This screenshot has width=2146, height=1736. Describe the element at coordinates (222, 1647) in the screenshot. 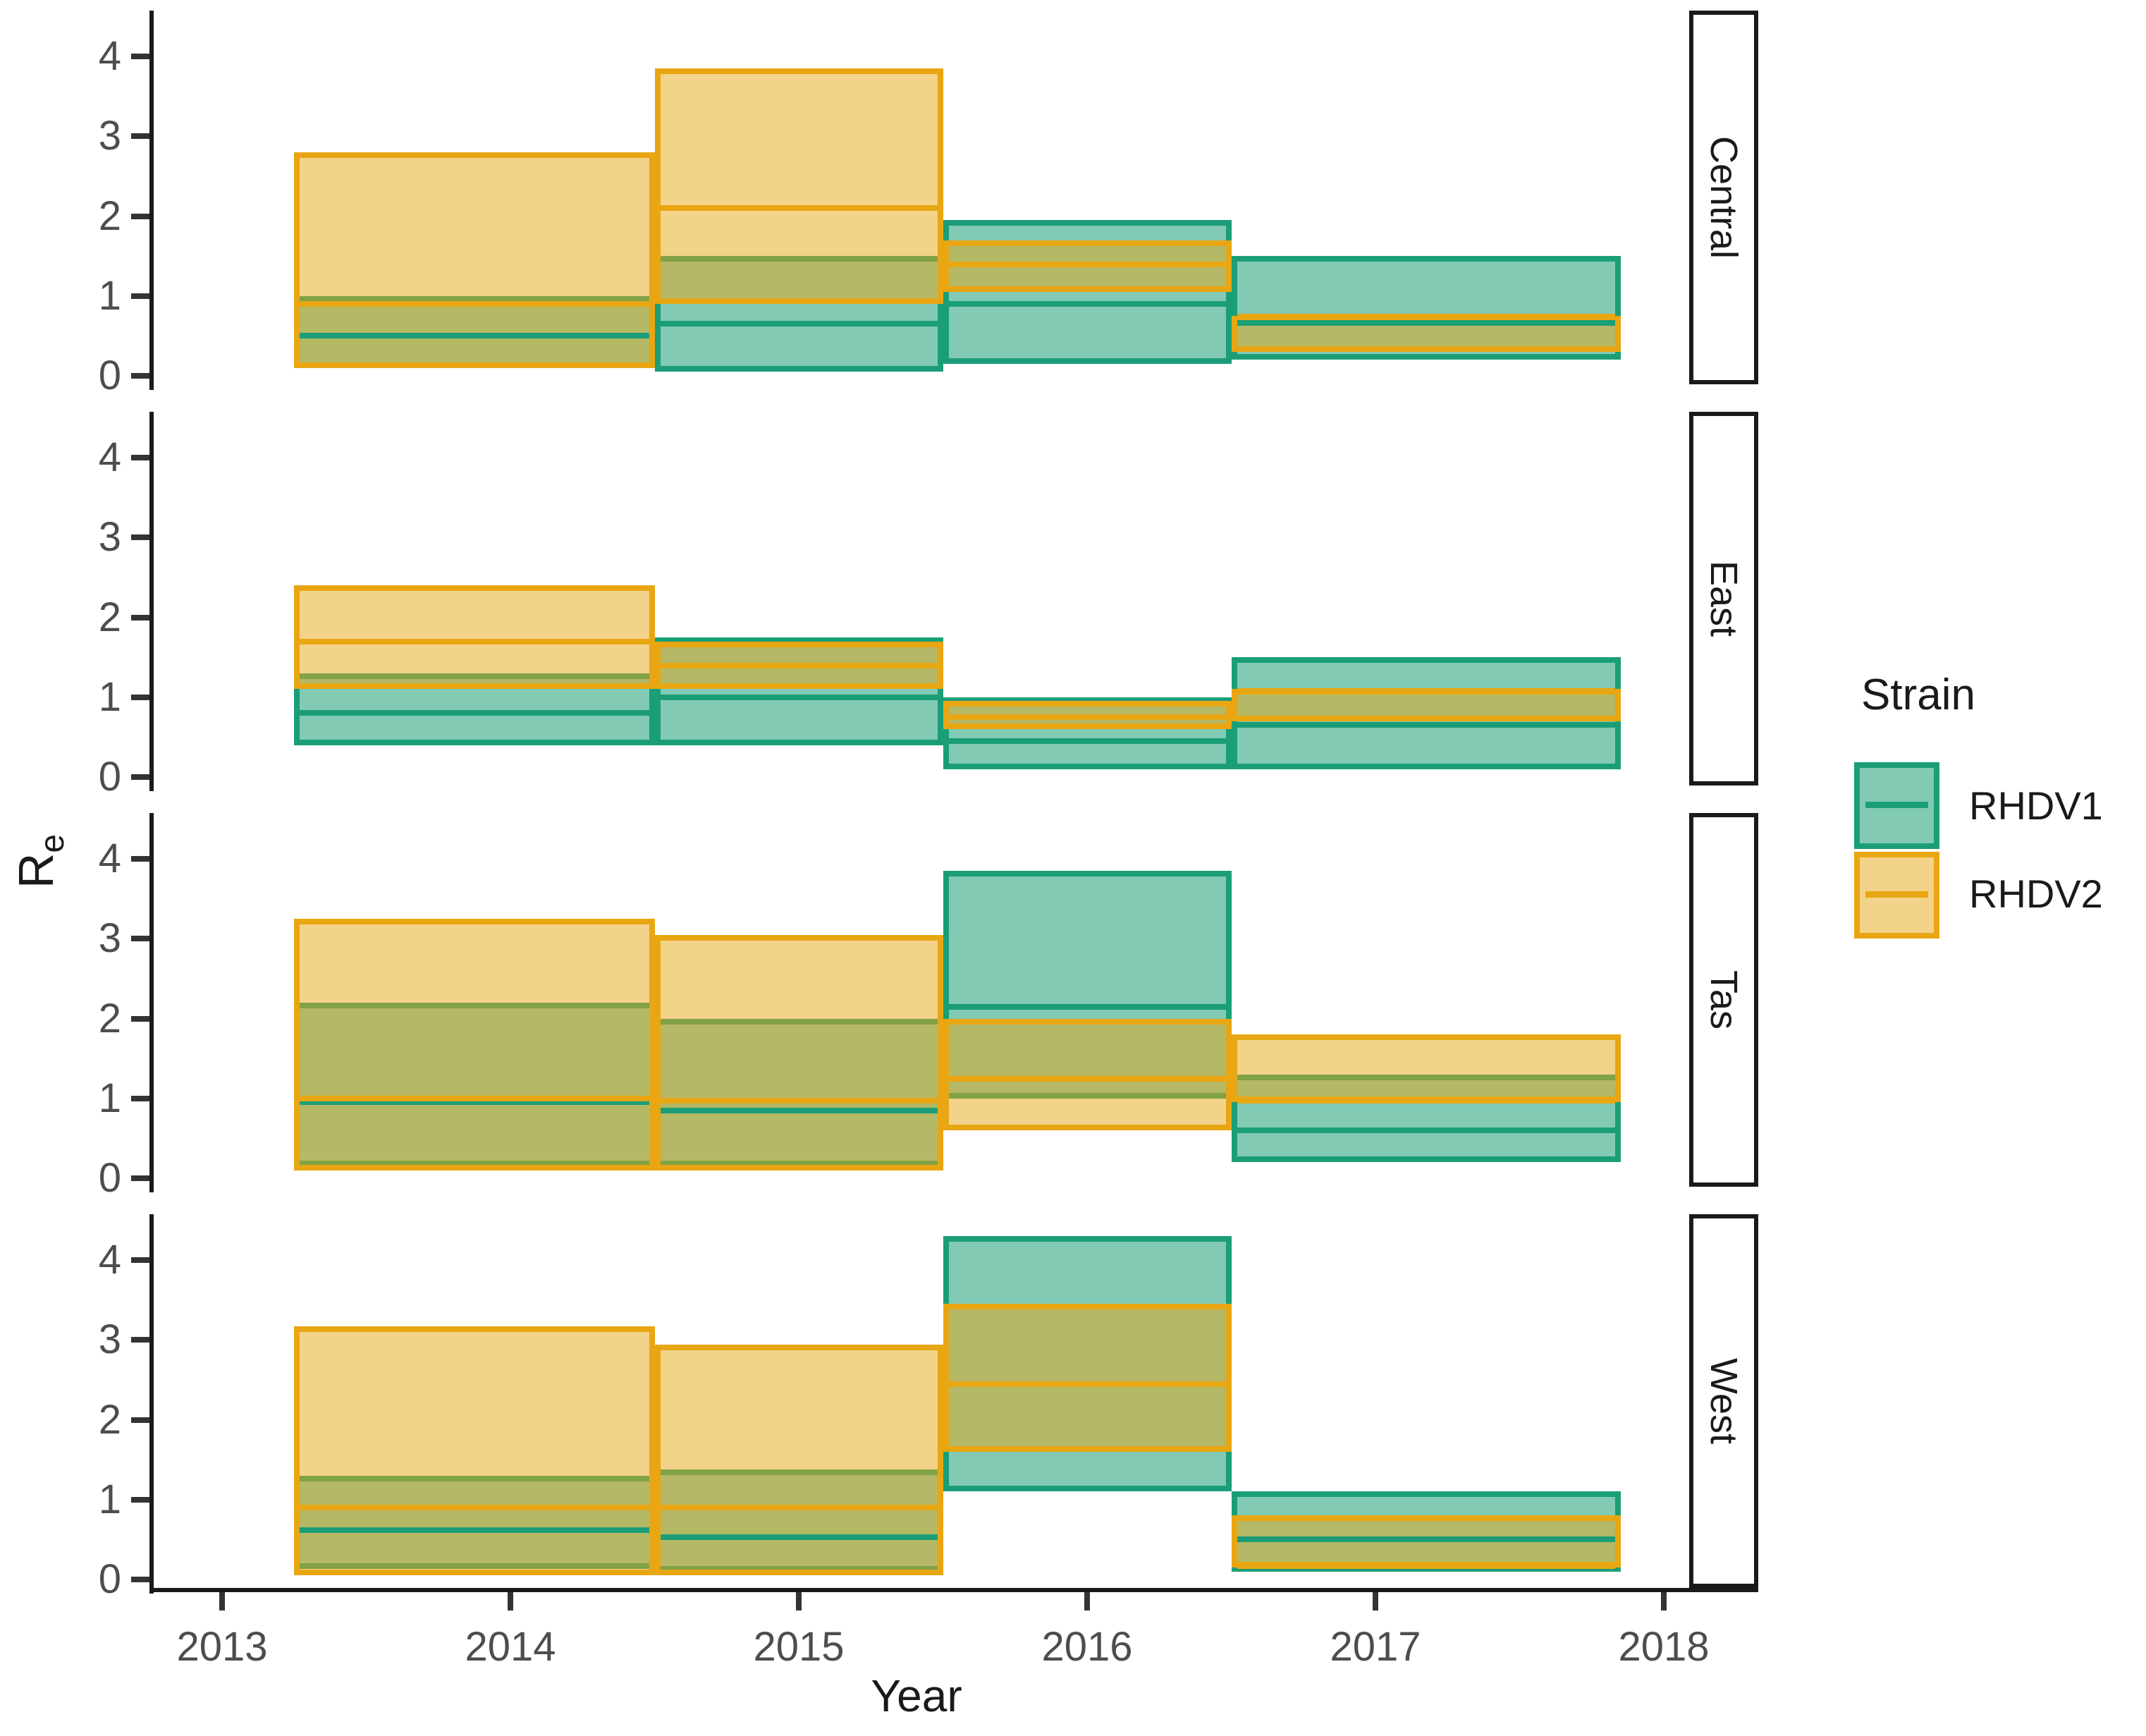

I see `x-tick-label: 2013` at that location.